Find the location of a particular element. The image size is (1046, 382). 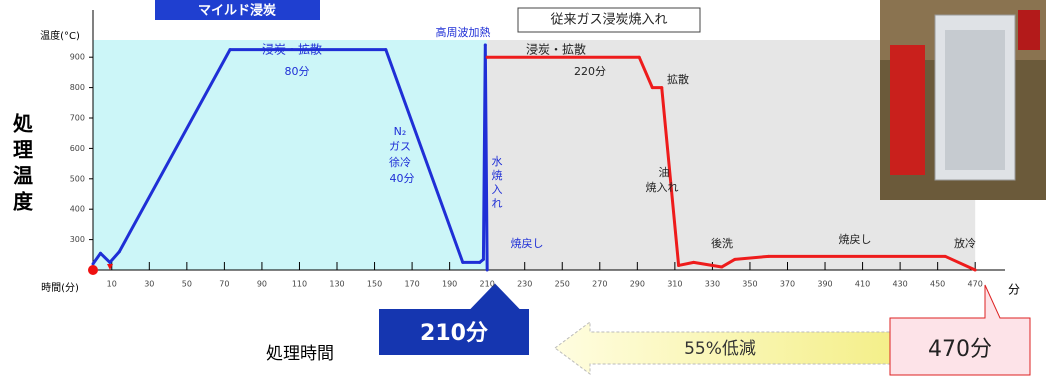

y-label: 処理温度 is located at coordinates (22, 165).